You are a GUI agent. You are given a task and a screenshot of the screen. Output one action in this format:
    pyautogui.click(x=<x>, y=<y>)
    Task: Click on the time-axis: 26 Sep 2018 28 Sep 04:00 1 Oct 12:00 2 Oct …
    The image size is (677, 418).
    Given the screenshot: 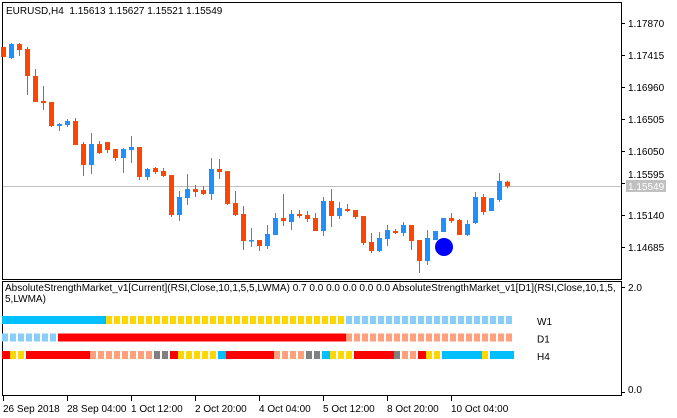 What is the action you would take?
    pyautogui.click(x=256, y=405)
    